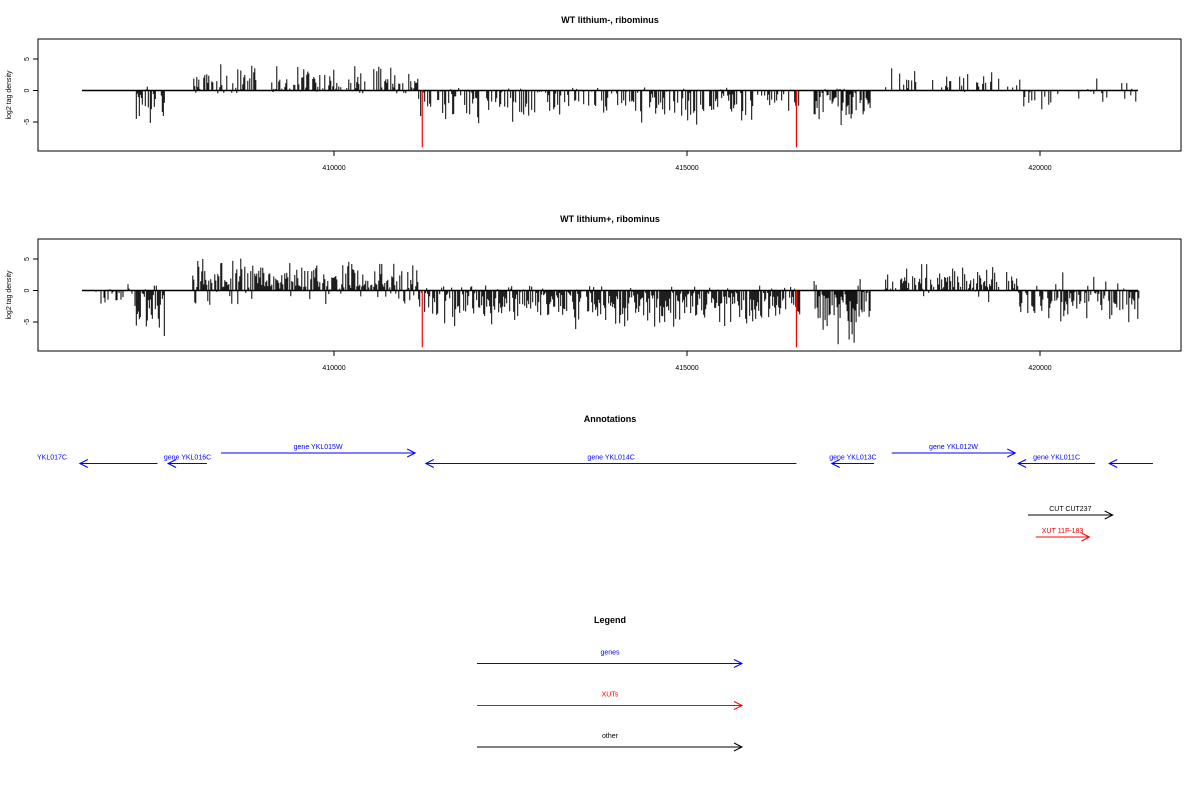 The height and width of the screenshot is (800, 1200). I want to click on plot-frame, so click(609, 95).